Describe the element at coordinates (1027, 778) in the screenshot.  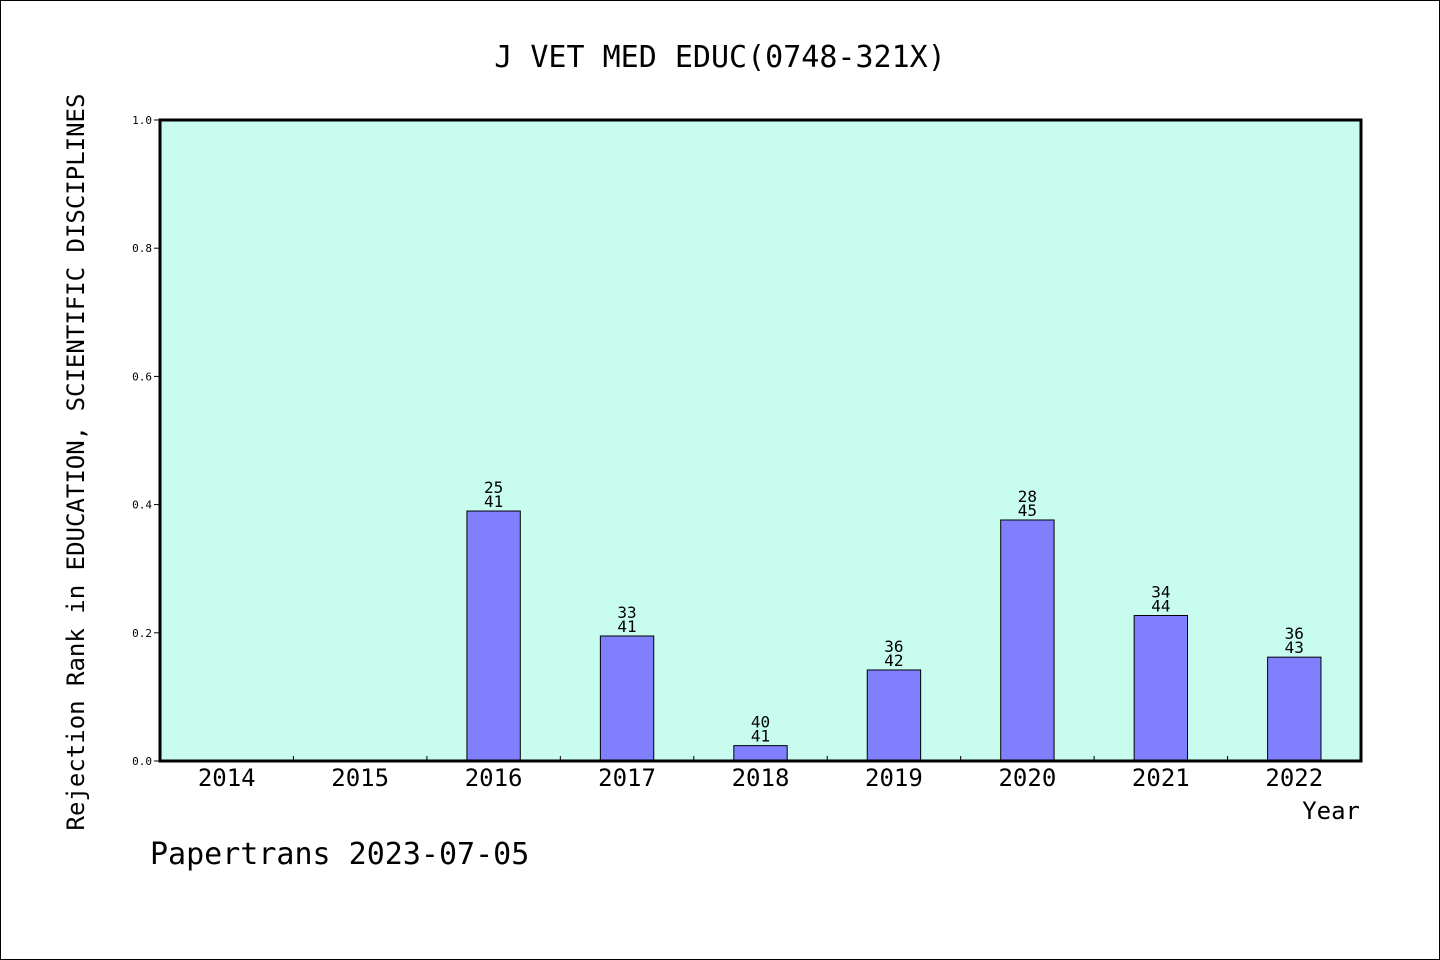
I see `x-tick-label: 2020` at that location.